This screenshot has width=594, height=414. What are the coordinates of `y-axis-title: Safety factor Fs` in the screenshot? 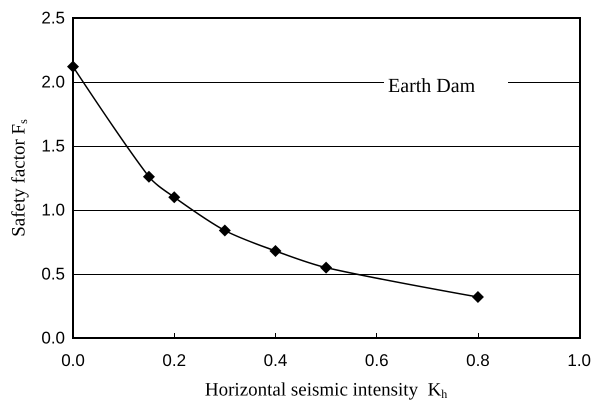 It's located at (19, 177).